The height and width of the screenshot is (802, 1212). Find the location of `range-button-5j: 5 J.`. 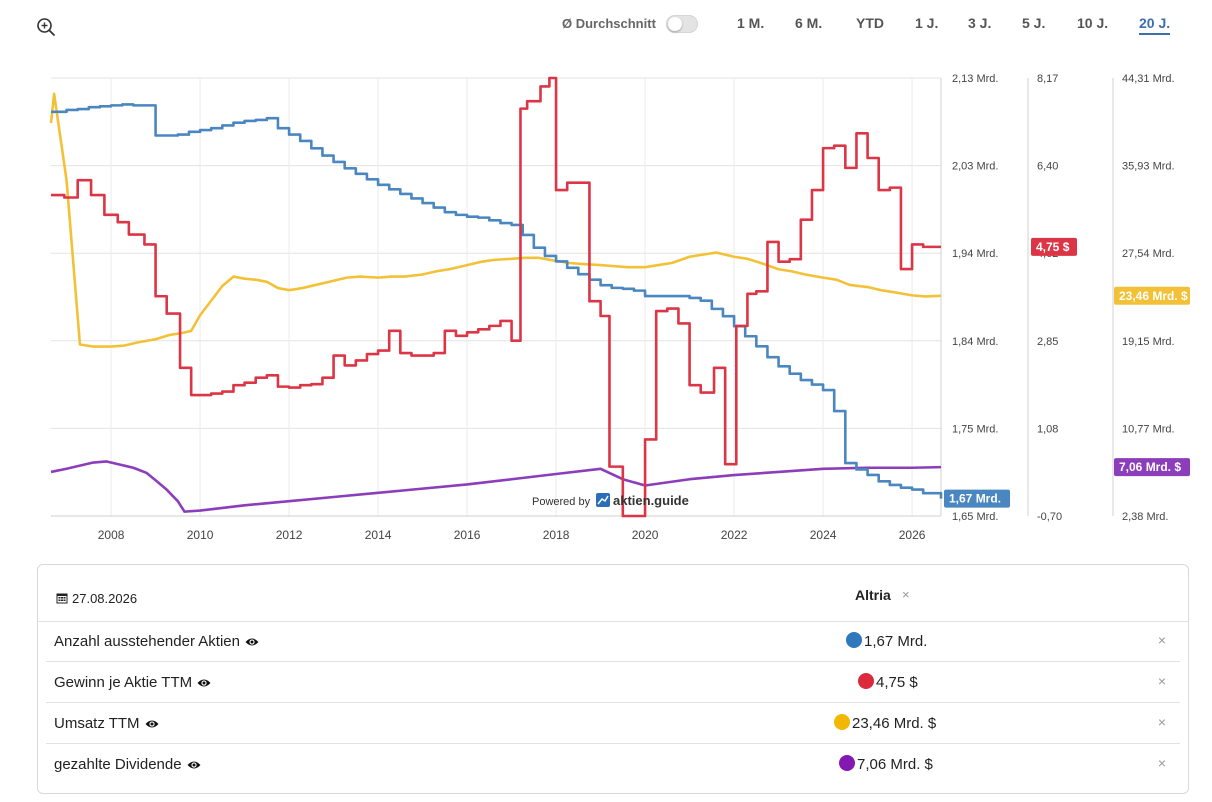

range-button-5j: 5 J. is located at coordinates (1034, 23).